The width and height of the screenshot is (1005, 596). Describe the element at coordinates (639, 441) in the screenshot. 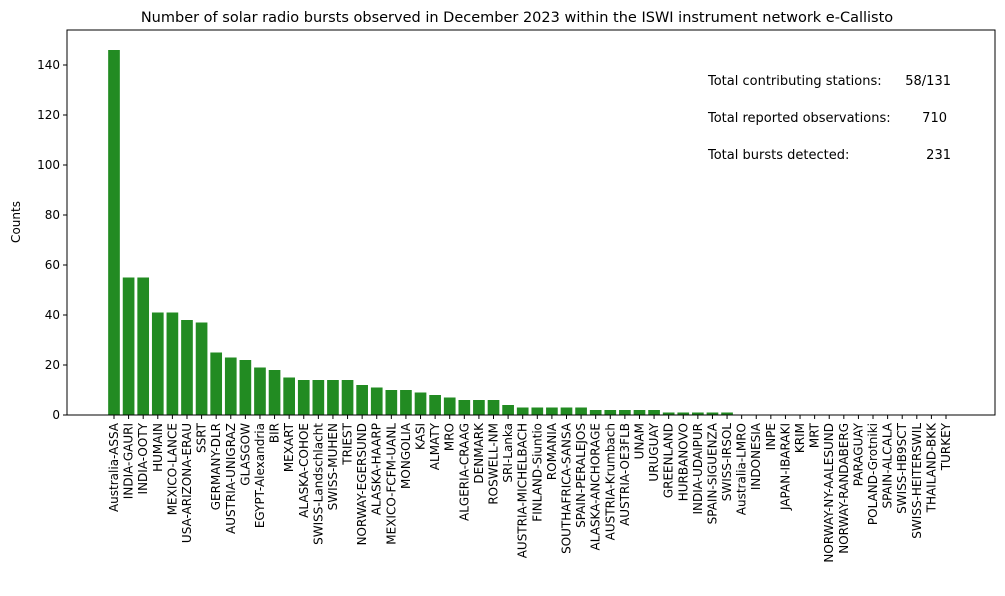

I see `x-tick-label: UNAM` at that location.